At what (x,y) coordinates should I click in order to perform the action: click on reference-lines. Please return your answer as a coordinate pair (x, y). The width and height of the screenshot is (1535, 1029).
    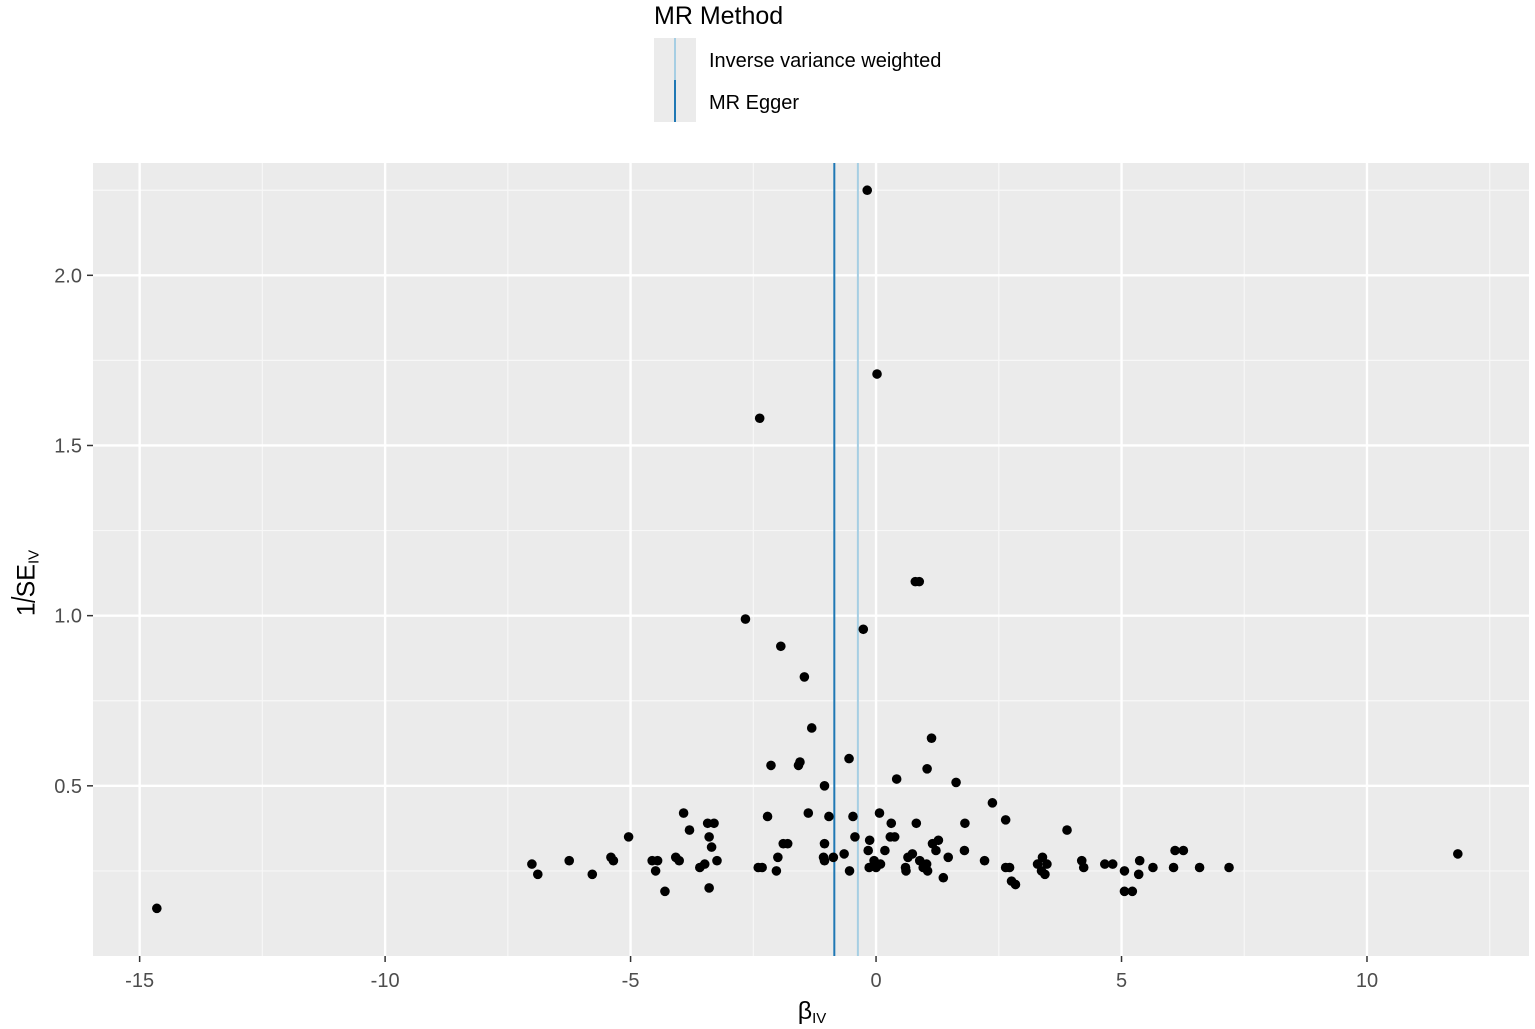
    Looking at the image, I should click on (846, 559).